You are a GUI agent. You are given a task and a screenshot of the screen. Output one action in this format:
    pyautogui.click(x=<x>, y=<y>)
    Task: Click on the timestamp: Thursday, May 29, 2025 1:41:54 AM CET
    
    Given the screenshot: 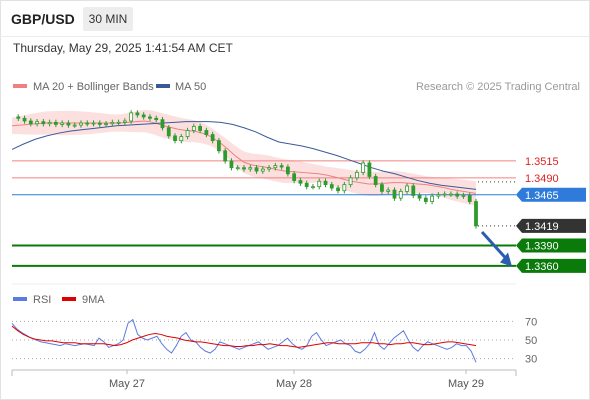 What is the action you would take?
    pyautogui.click(x=123, y=48)
    